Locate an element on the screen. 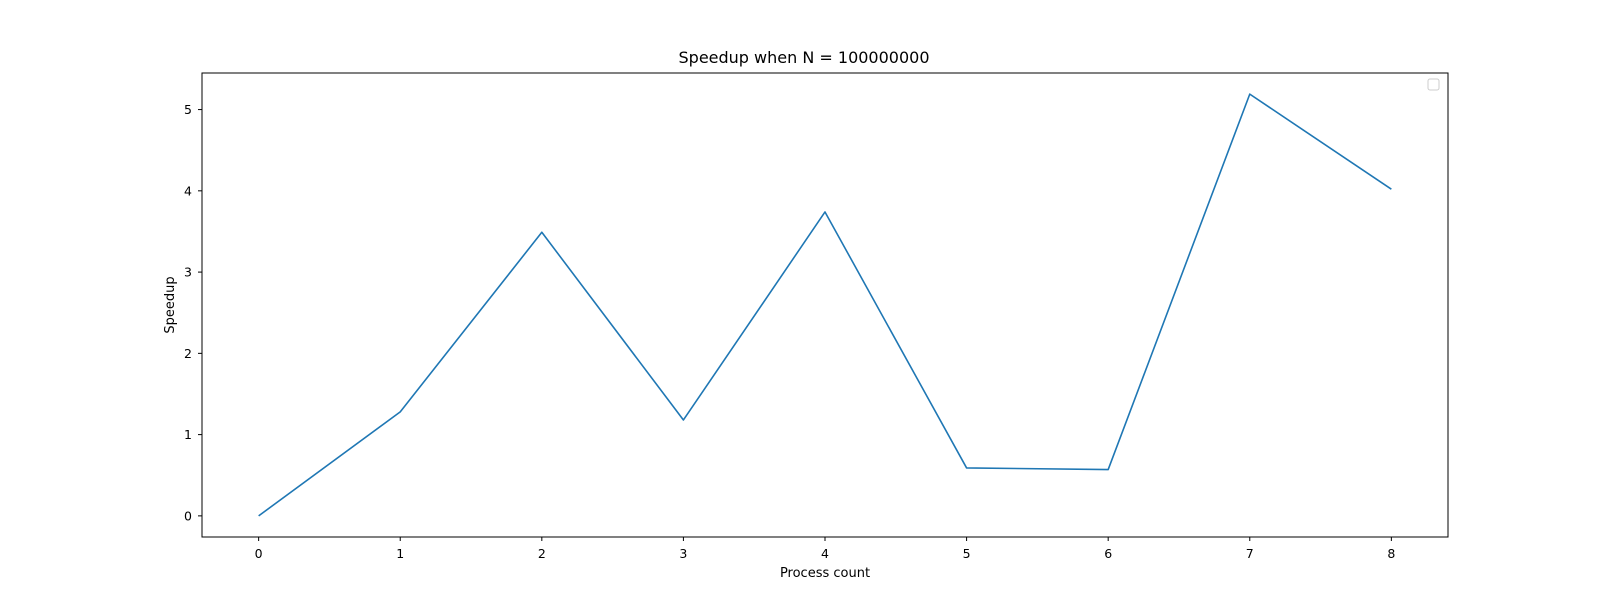 Image resolution: width=1600 pixels, height=600 pixels. y-tick-label: 4 is located at coordinates (188, 190).